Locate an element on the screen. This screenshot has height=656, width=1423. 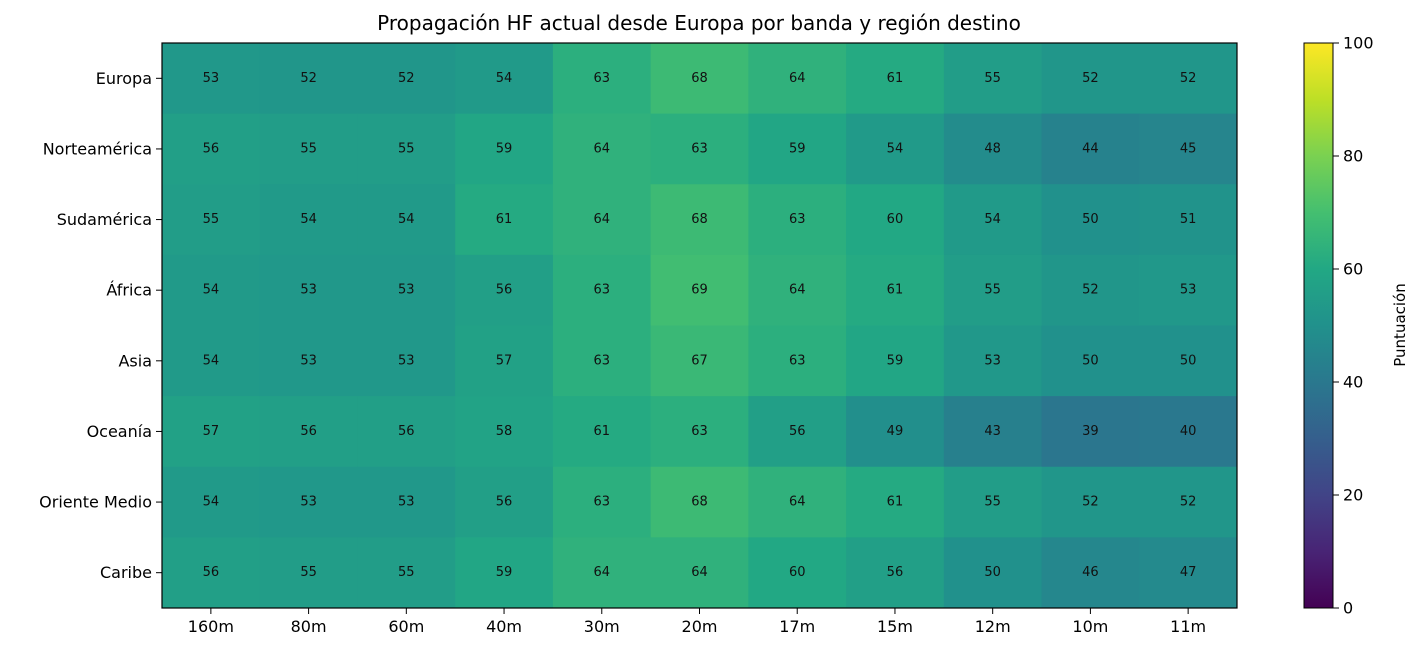
cell-value-label: 51 is located at coordinates (1188, 219).